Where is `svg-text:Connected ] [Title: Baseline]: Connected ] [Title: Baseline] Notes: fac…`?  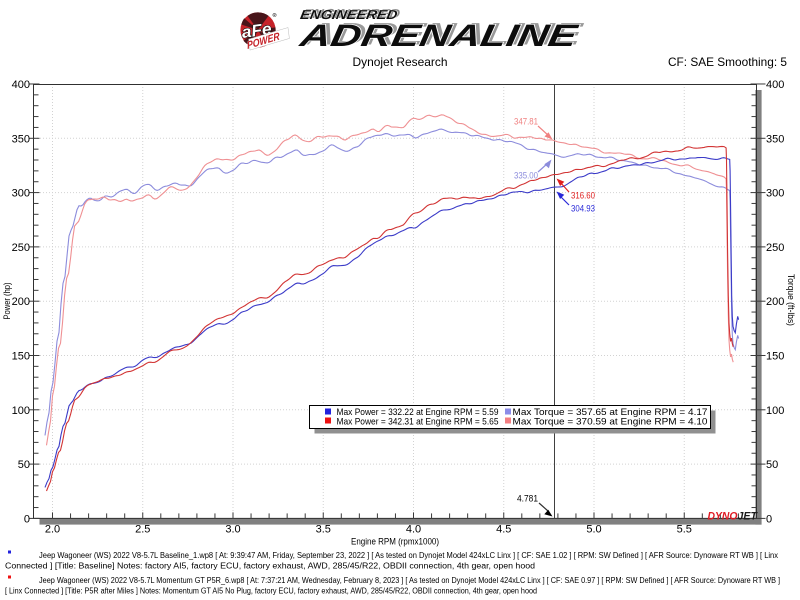
svg-text:Connected ] [Title: Baseline]: Connected ] [Title: Baseline] Notes: fac… is located at coordinates (270, 566).